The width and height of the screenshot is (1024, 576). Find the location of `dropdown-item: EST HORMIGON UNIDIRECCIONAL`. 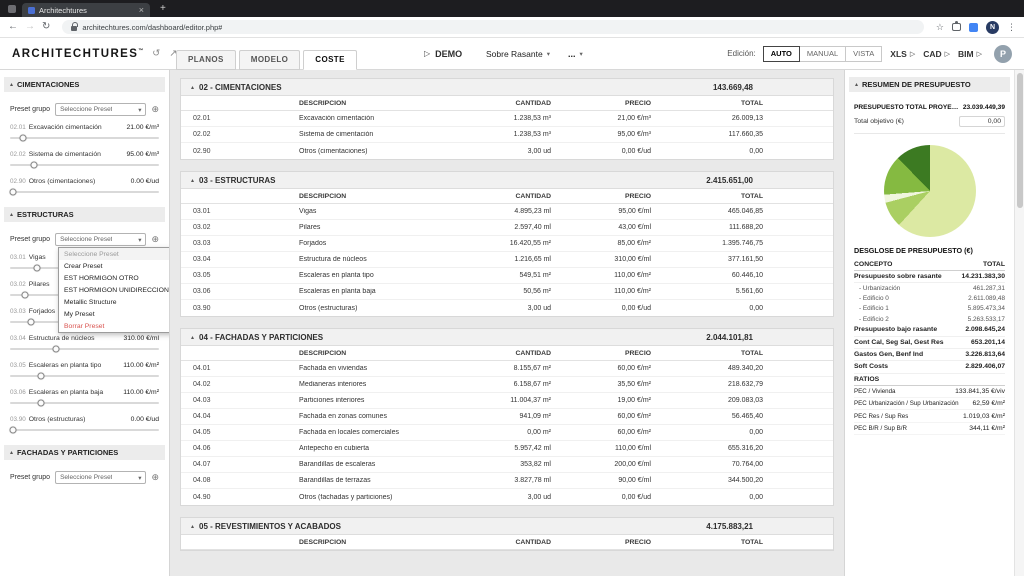

dropdown-item: EST HORMIGON UNIDIRECCIONAL is located at coordinates (117, 290).